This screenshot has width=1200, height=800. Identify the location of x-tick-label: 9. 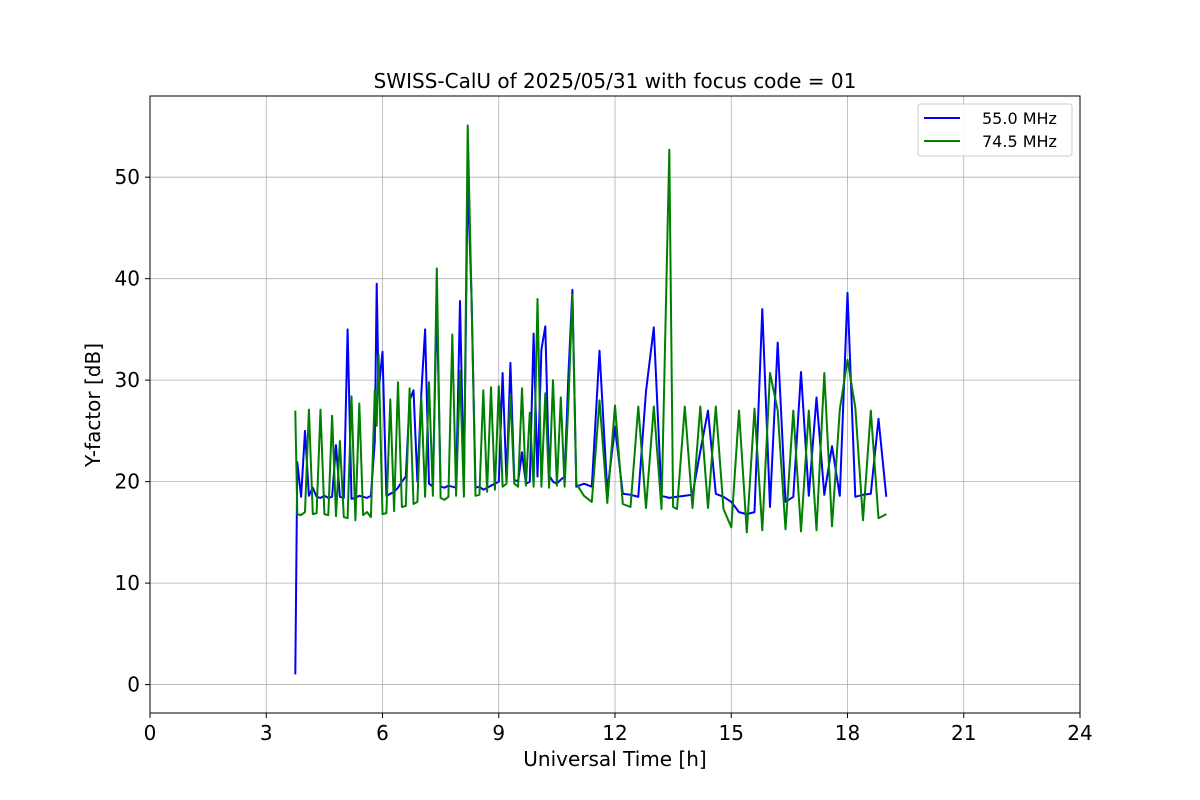
(498, 733).